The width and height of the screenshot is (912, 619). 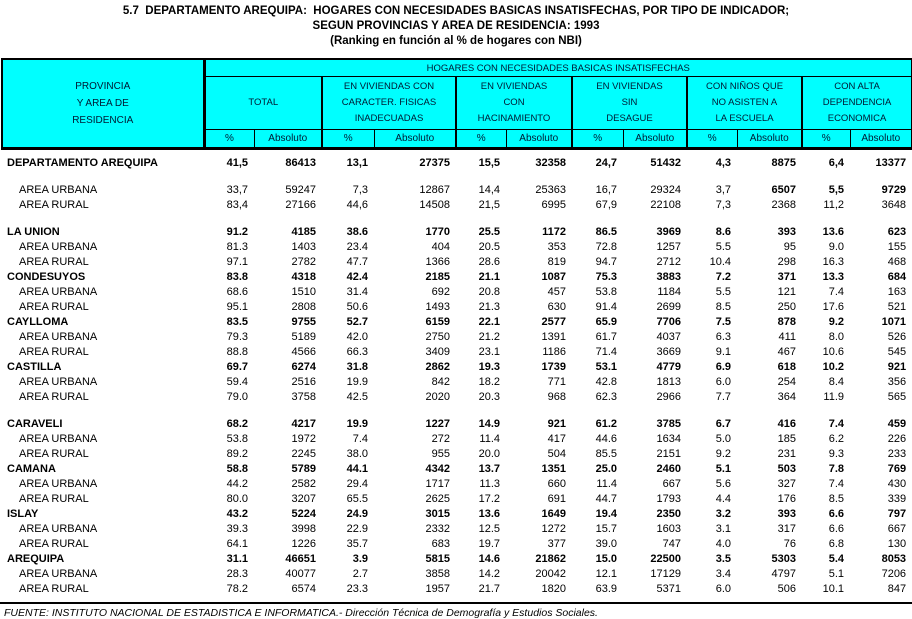 I want to click on value-cell: 692, so click(x=440, y=292).